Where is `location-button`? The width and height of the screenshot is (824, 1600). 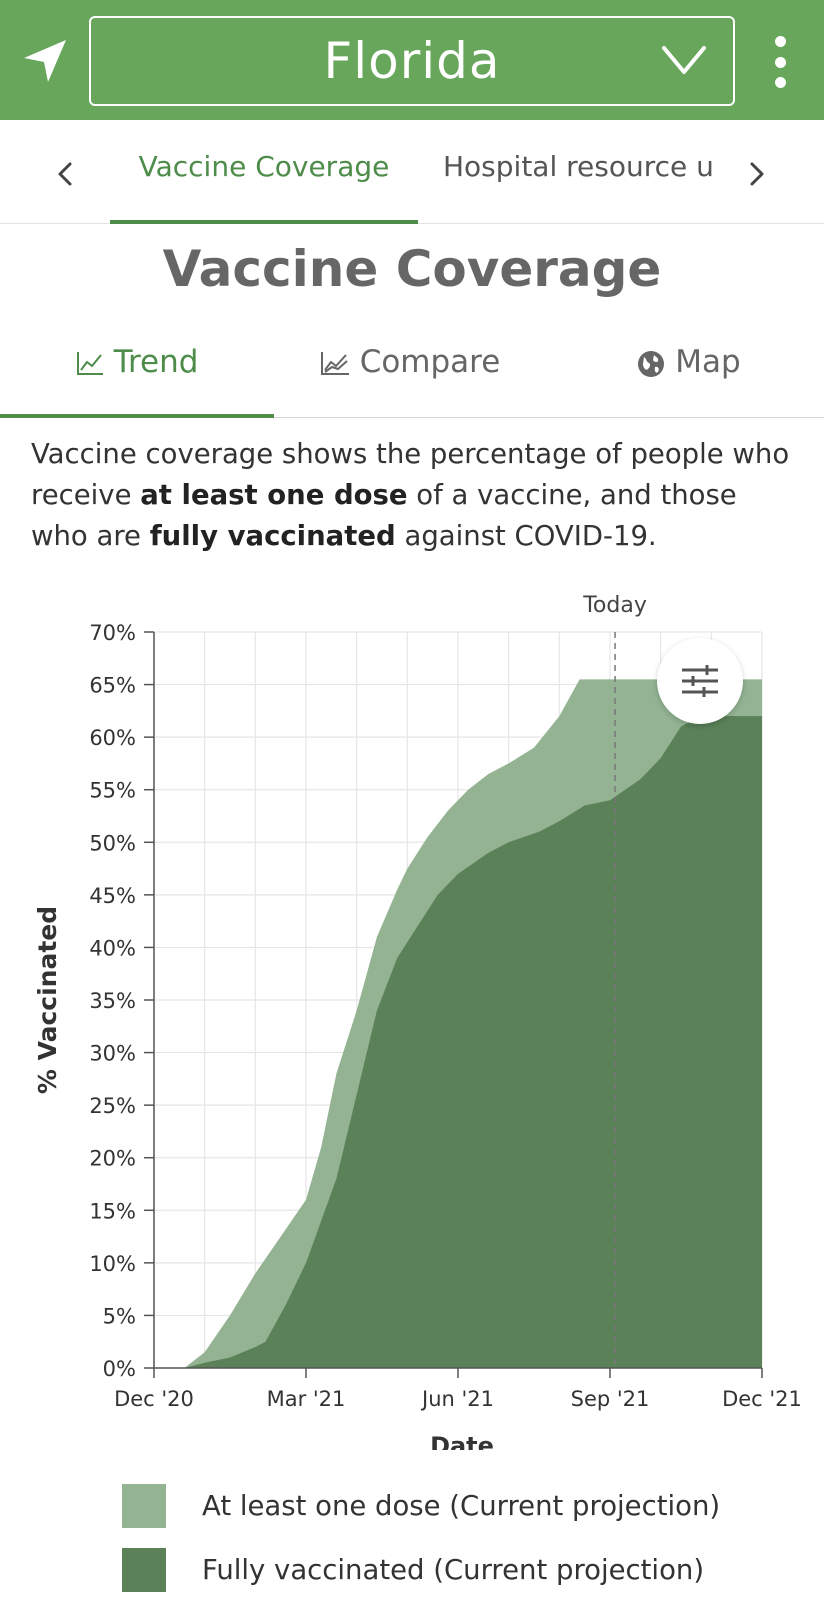
location-button is located at coordinates (45, 61).